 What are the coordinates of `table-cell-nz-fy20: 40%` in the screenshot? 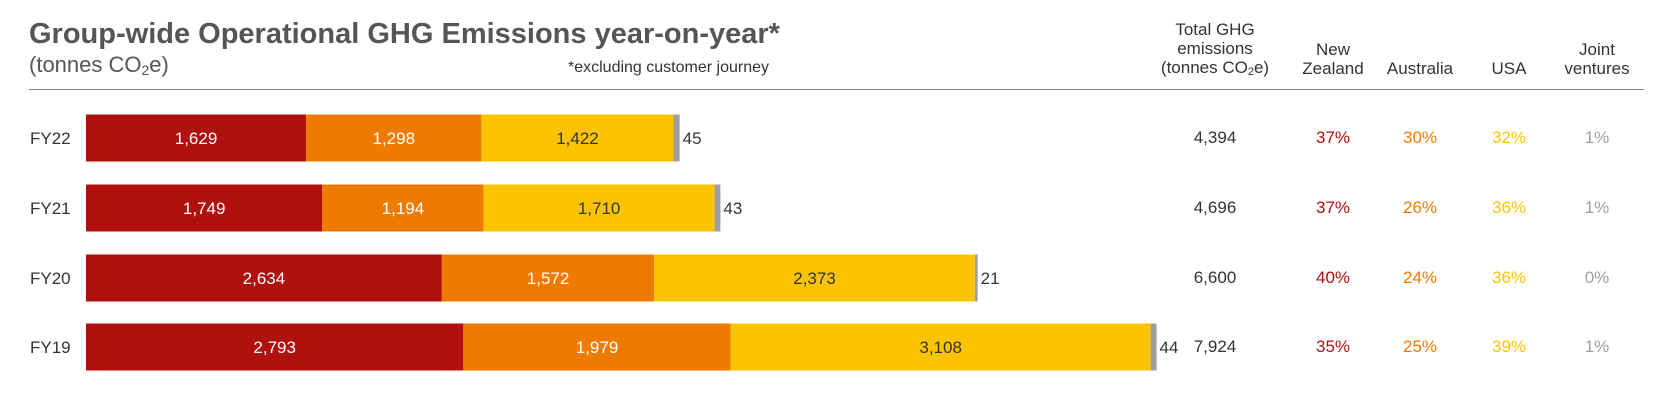 It's located at (1333, 277).